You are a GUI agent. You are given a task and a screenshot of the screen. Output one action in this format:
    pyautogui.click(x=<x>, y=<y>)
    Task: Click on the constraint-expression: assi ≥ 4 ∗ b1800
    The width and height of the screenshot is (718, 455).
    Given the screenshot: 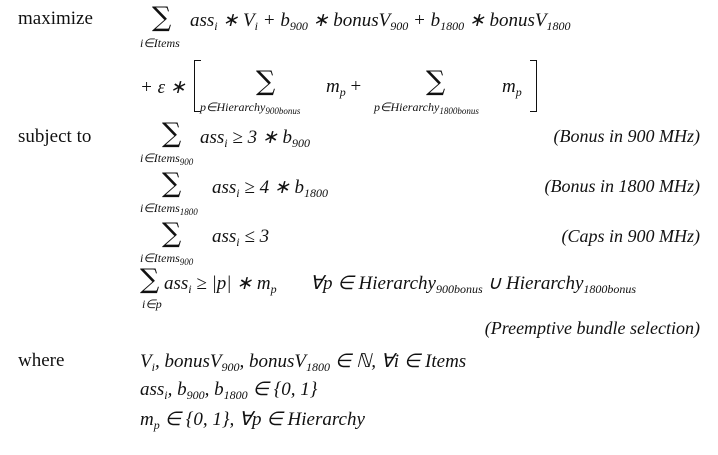 What is the action you would take?
    pyautogui.click(x=270, y=188)
    